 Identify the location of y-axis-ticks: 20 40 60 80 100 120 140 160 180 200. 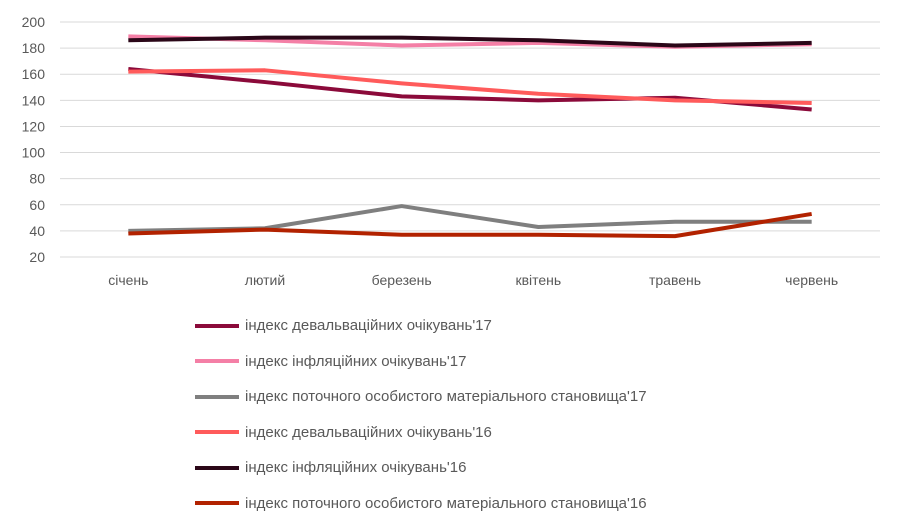
(34, 139).